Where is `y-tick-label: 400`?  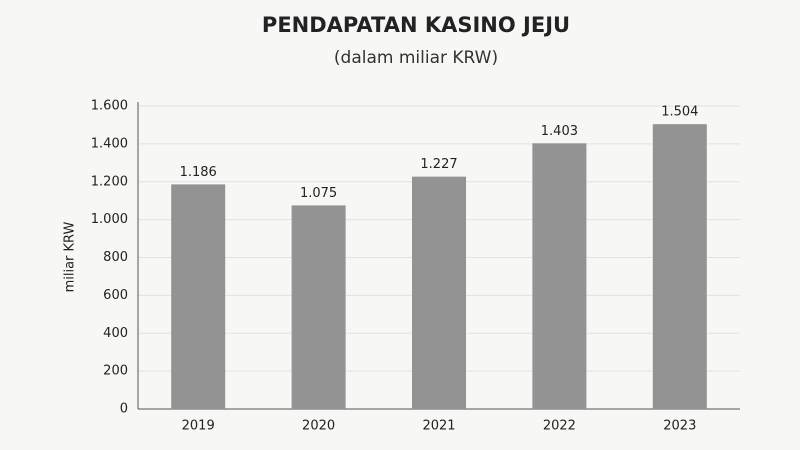
y-tick-label: 400 is located at coordinates (115, 333).